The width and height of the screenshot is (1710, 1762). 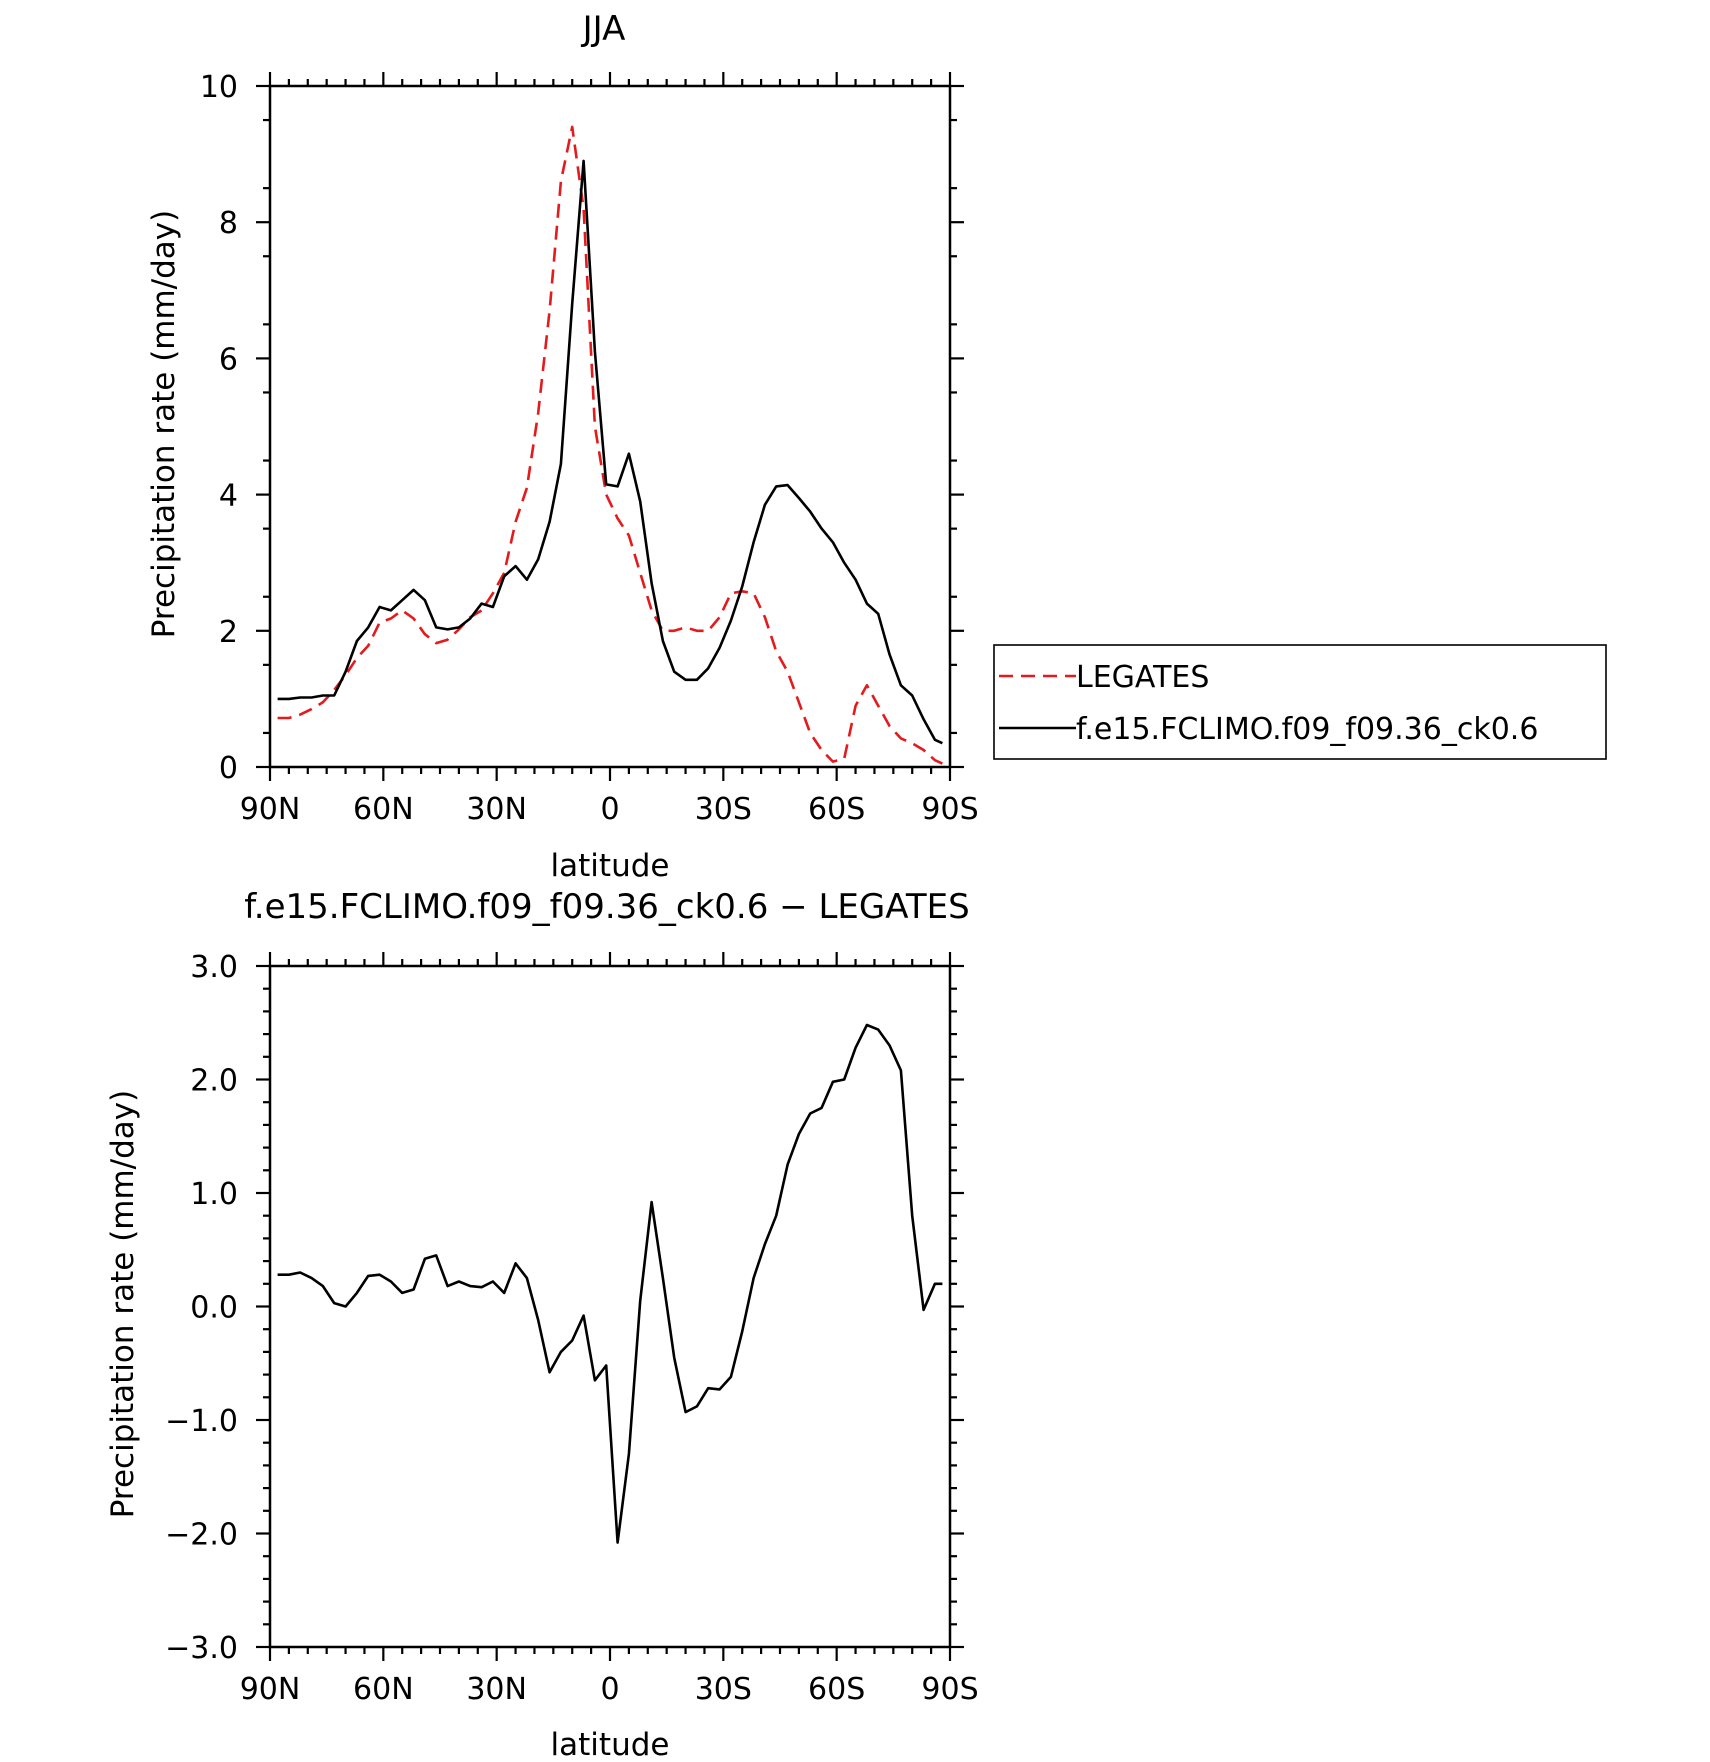 I want to click on top-x-tick-label: 60N, so click(x=383, y=809).